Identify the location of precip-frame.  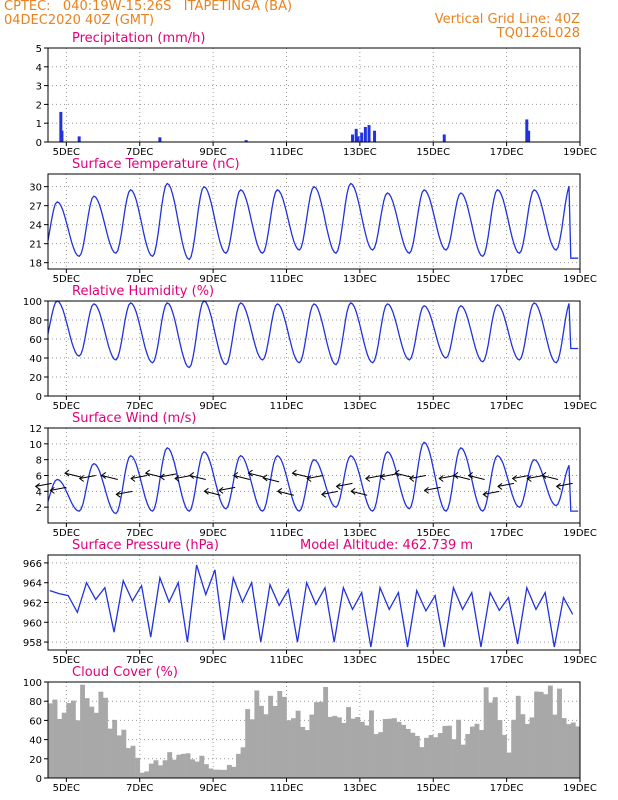
(314, 95).